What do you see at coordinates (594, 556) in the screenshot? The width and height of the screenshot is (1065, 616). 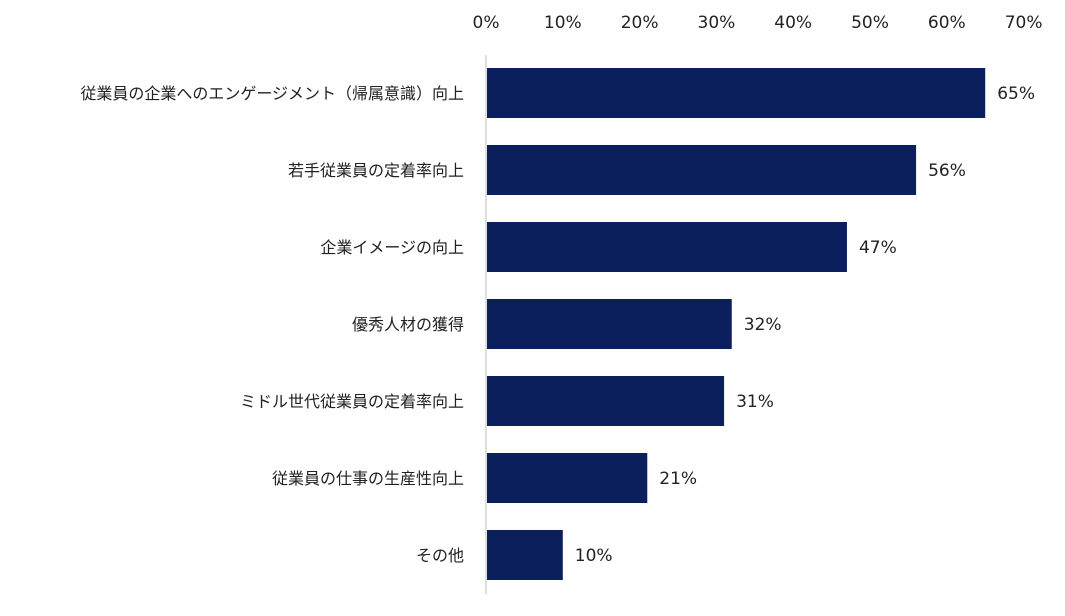 I see `data-label: 10%` at bounding box center [594, 556].